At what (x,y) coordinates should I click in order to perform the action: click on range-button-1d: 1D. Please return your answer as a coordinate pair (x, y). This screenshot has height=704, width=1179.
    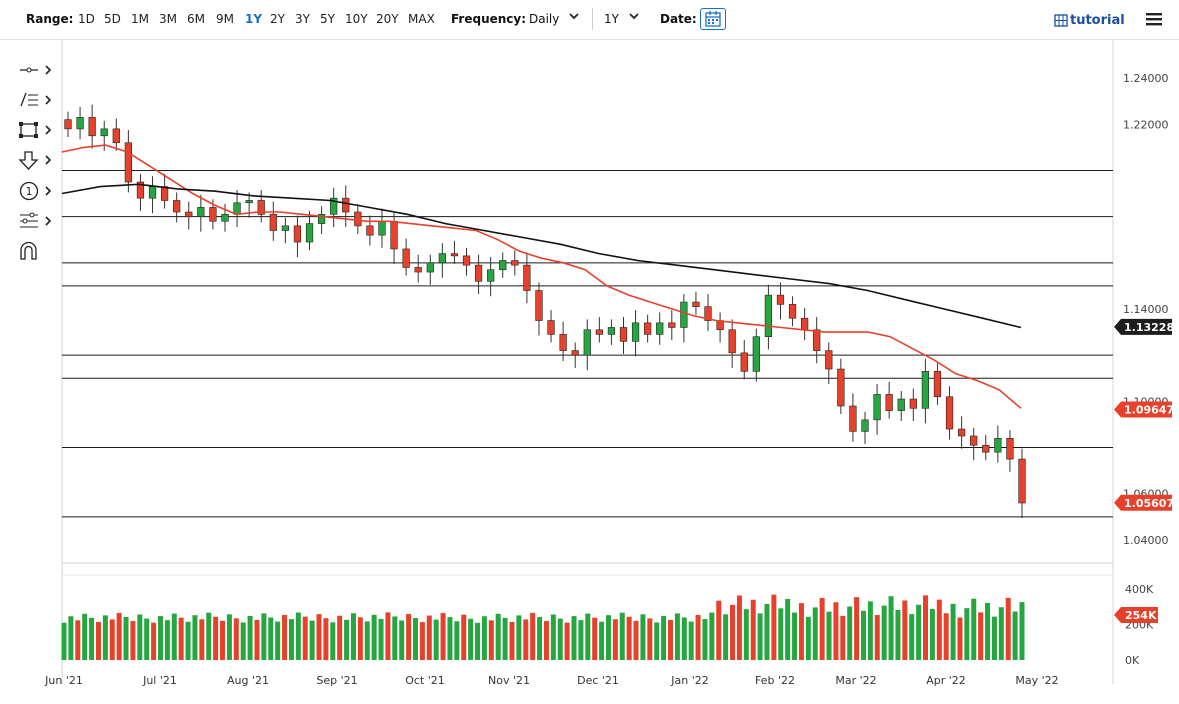
    Looking at the image, I should click on (86, 19).